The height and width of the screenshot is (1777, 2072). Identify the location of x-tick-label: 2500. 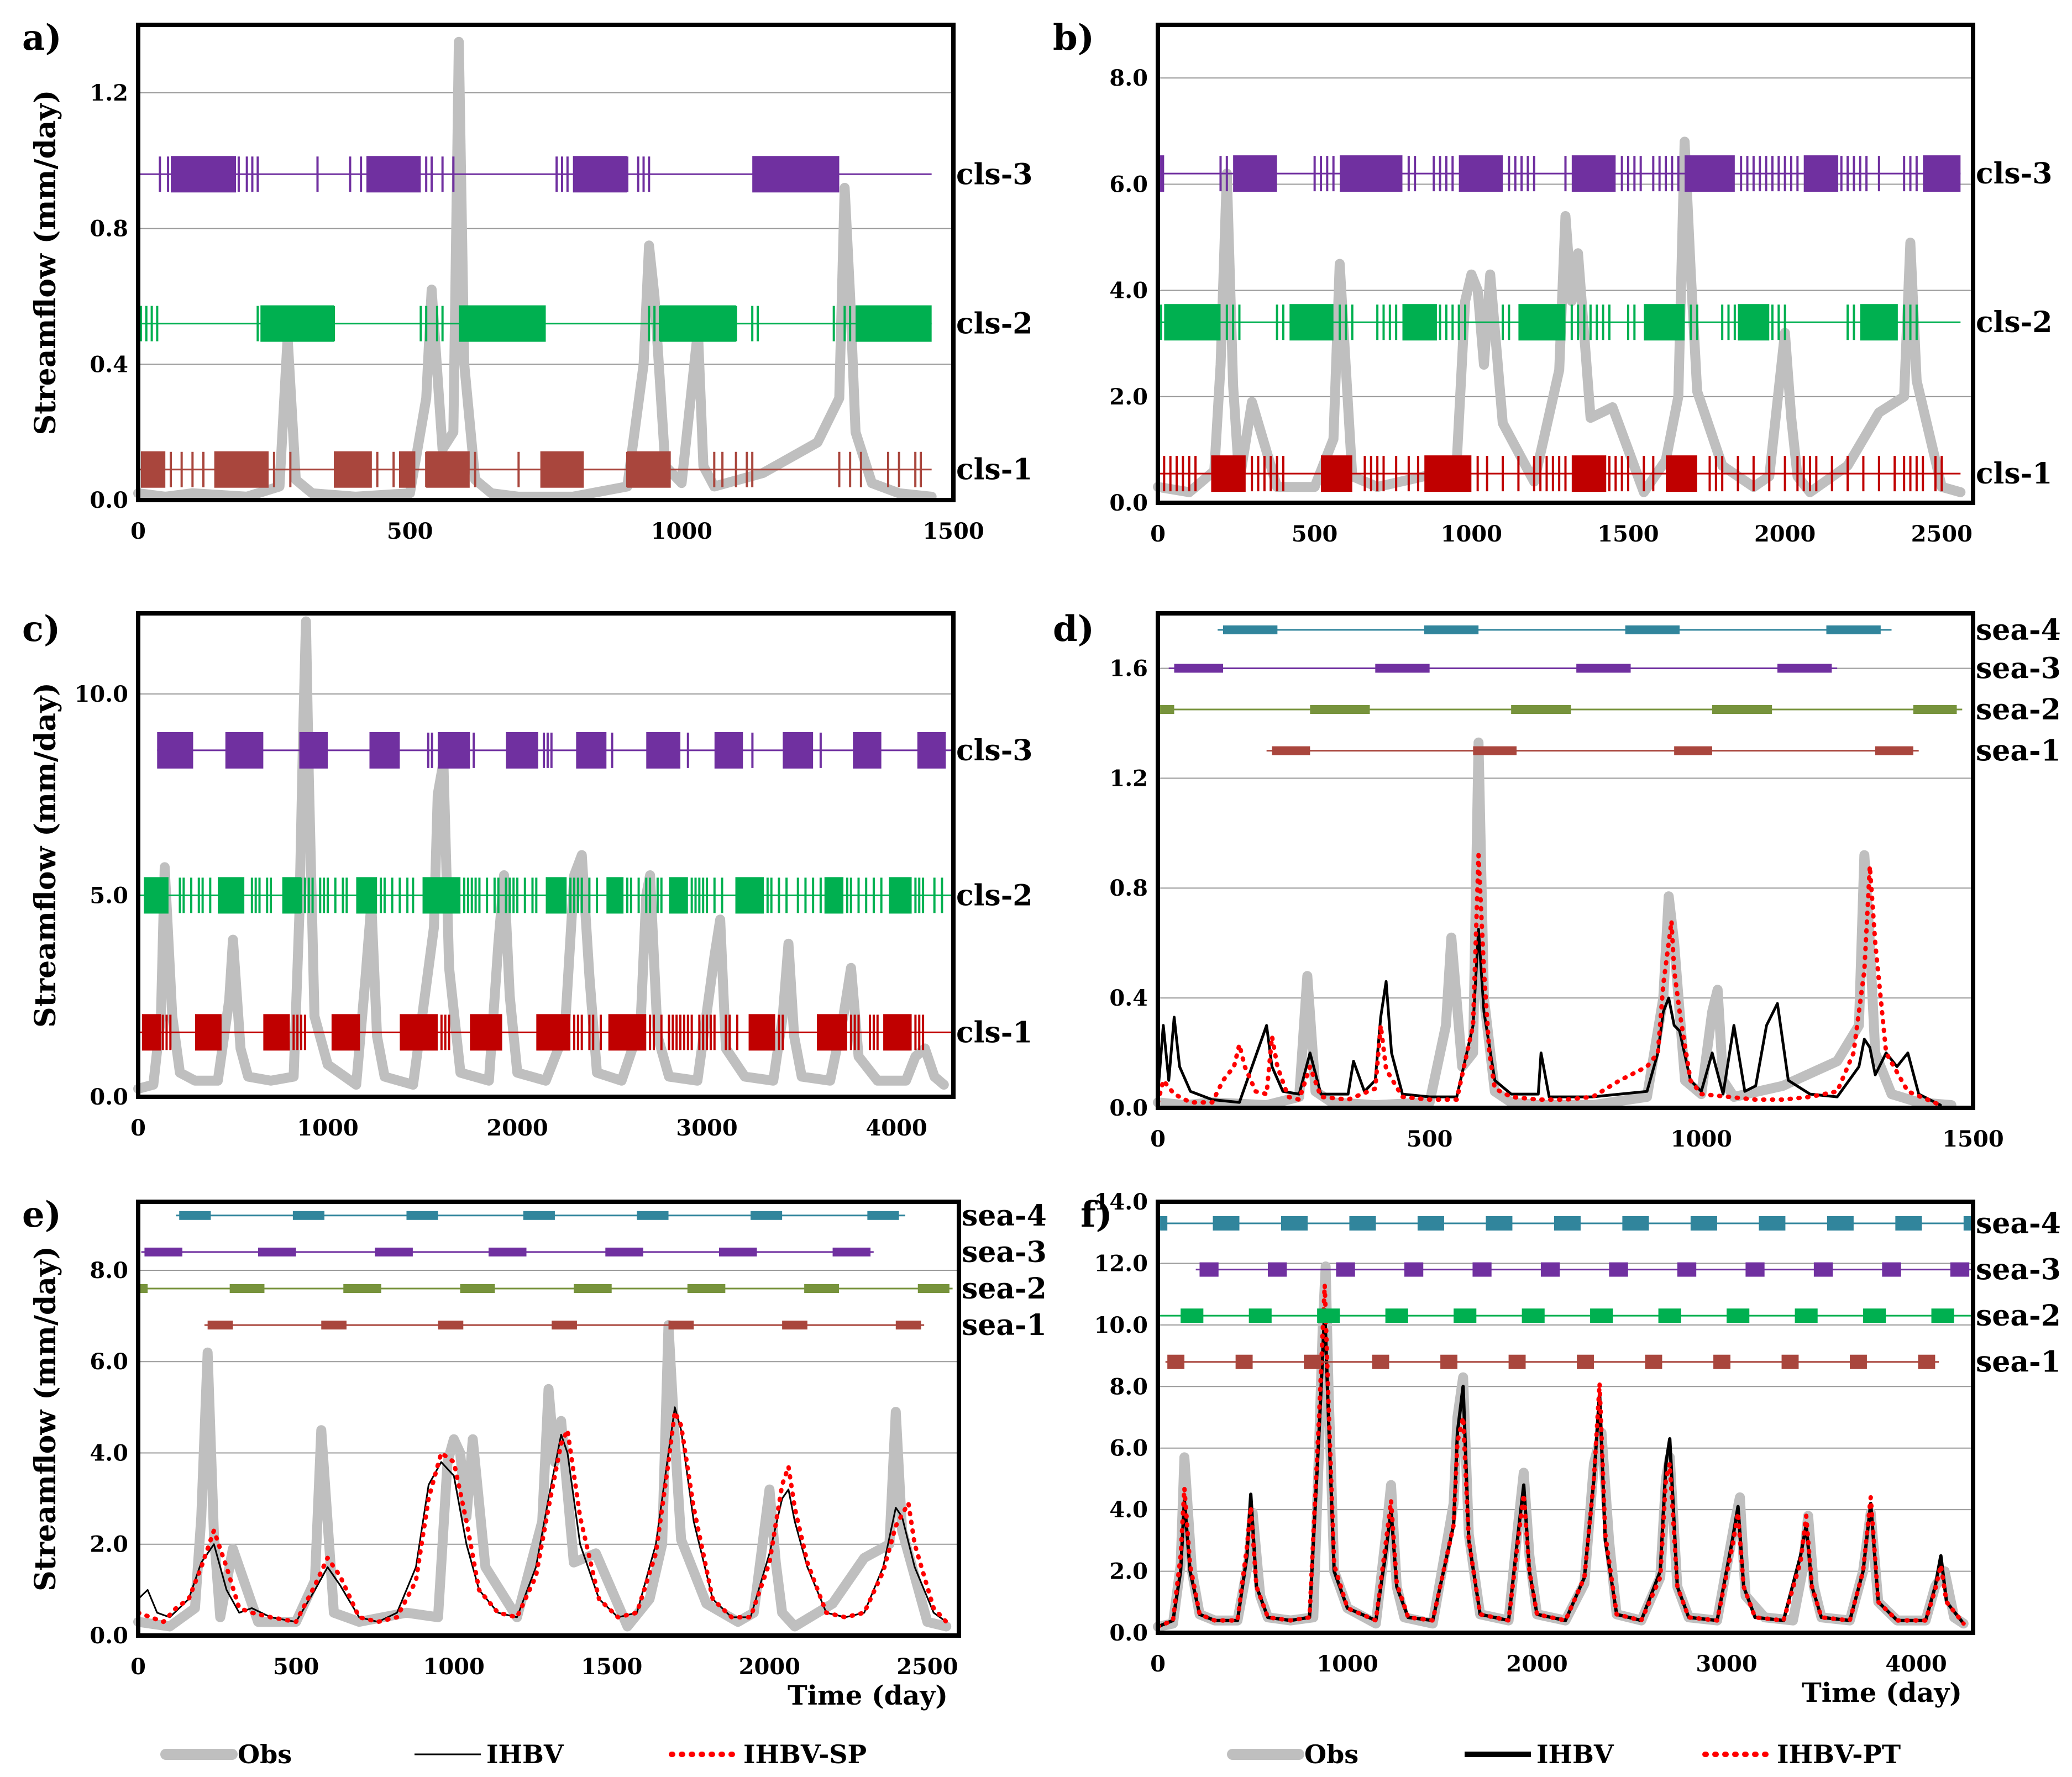
(1942, 534).